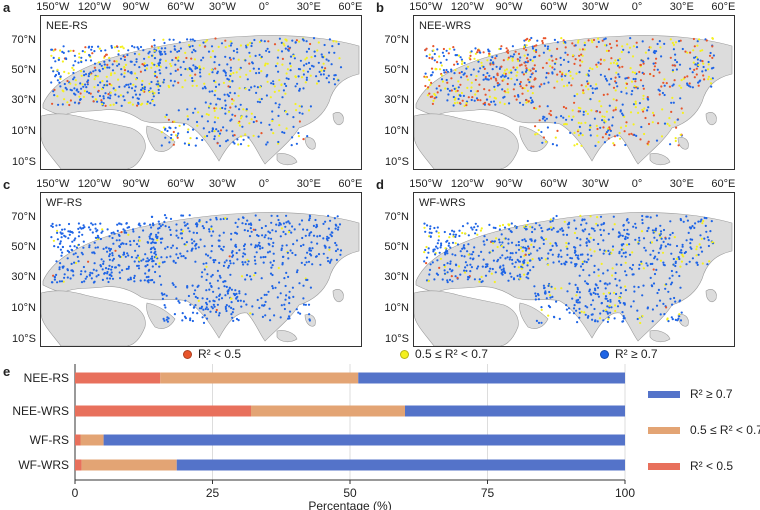 This screenshot has width=760, height=510. I want to click on lat-tick-label: 10°N, so click(396, 131).